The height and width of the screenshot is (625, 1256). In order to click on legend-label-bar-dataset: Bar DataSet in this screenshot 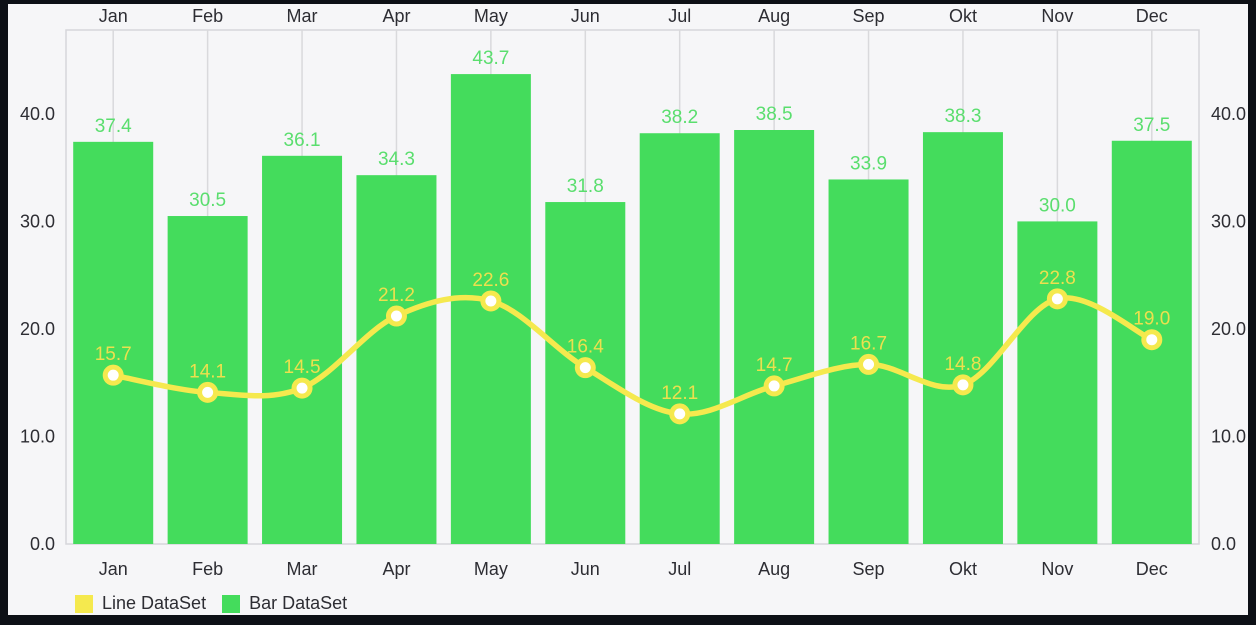, I will do `click(298, 603)`.